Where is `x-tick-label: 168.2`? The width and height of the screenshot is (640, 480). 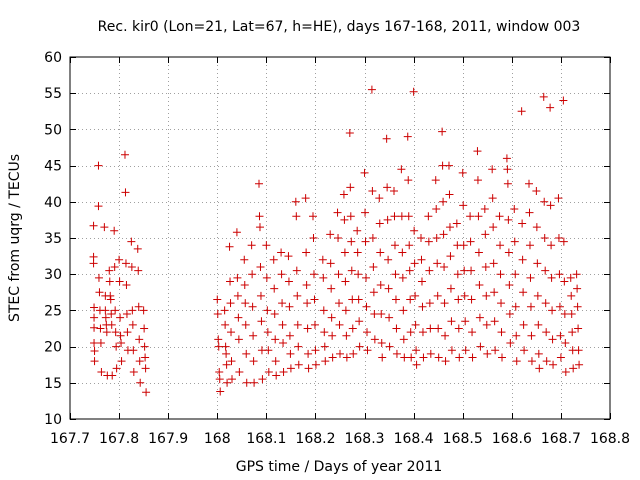 x-tick-label: 168.2 is located at coordinates (315, 439).